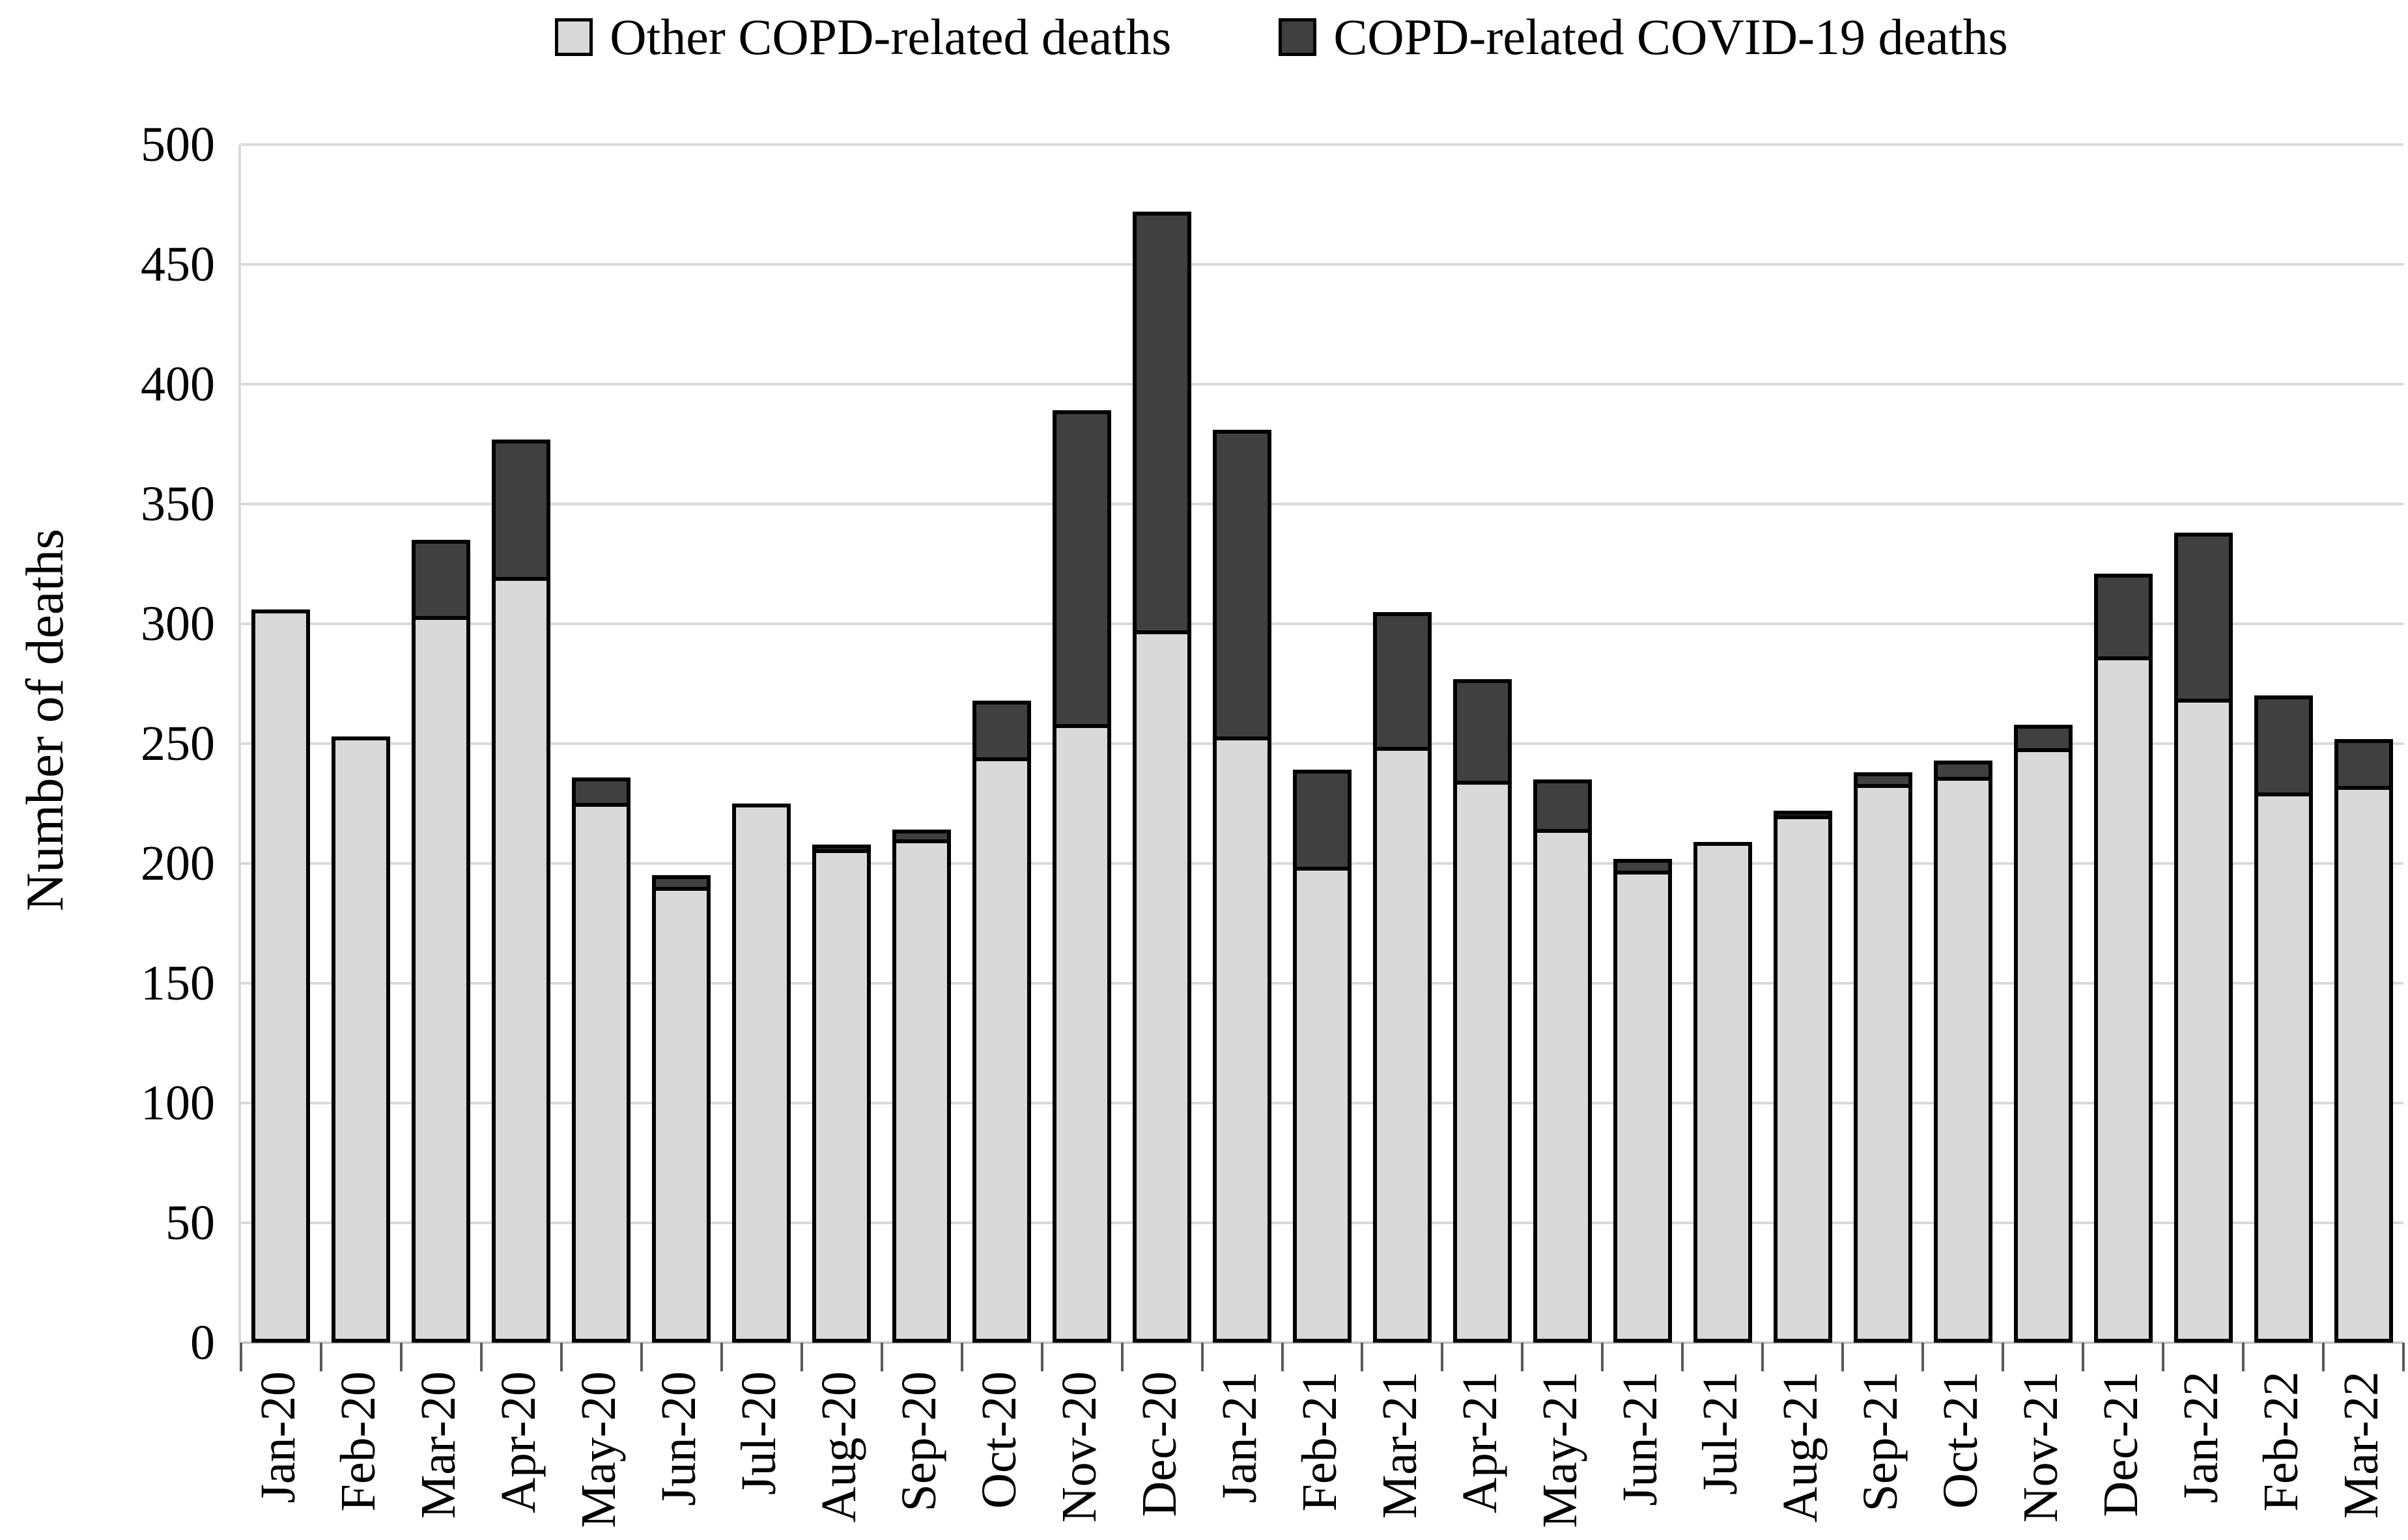 This screenshot has height=1540, width=2408. I want to click on x-axis-label: Nov-20, so click(1080, 1447).